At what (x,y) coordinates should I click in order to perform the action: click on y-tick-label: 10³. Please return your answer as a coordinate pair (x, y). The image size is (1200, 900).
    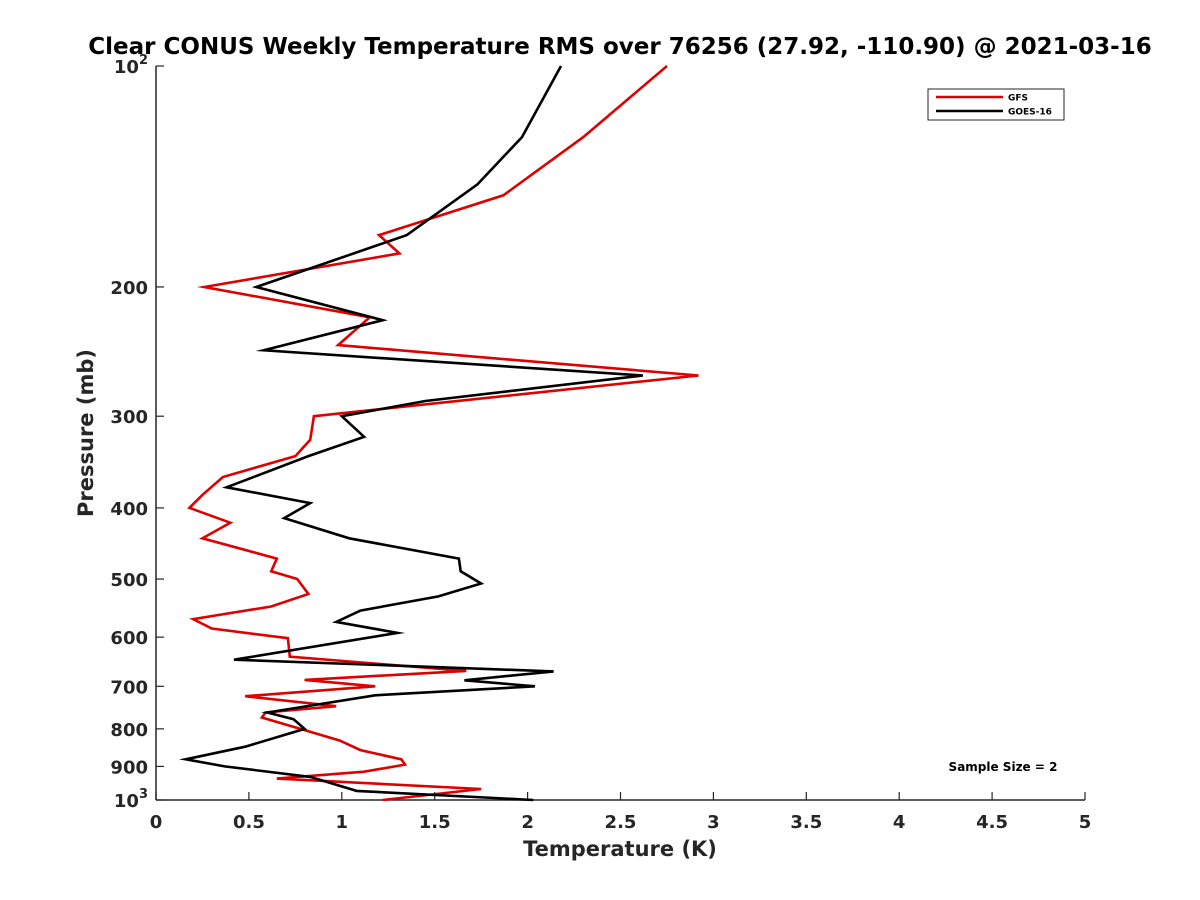
    Looking at the image, I should click on (131, 799).